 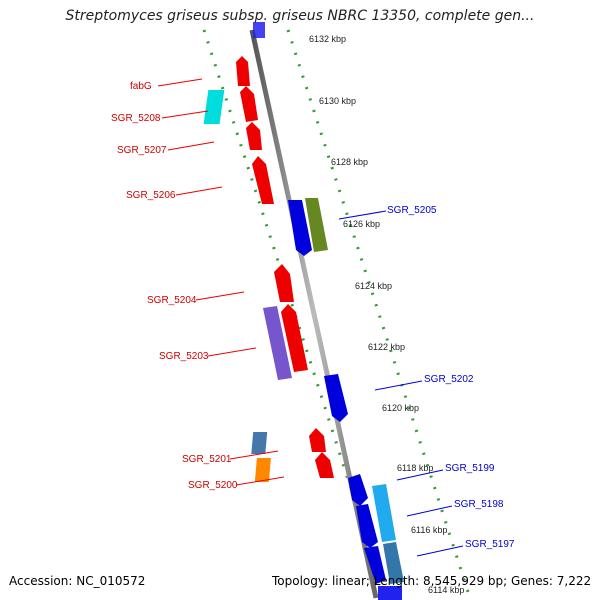 I want to click on gene-label: SGR_5197, so click(x=490, y=544).